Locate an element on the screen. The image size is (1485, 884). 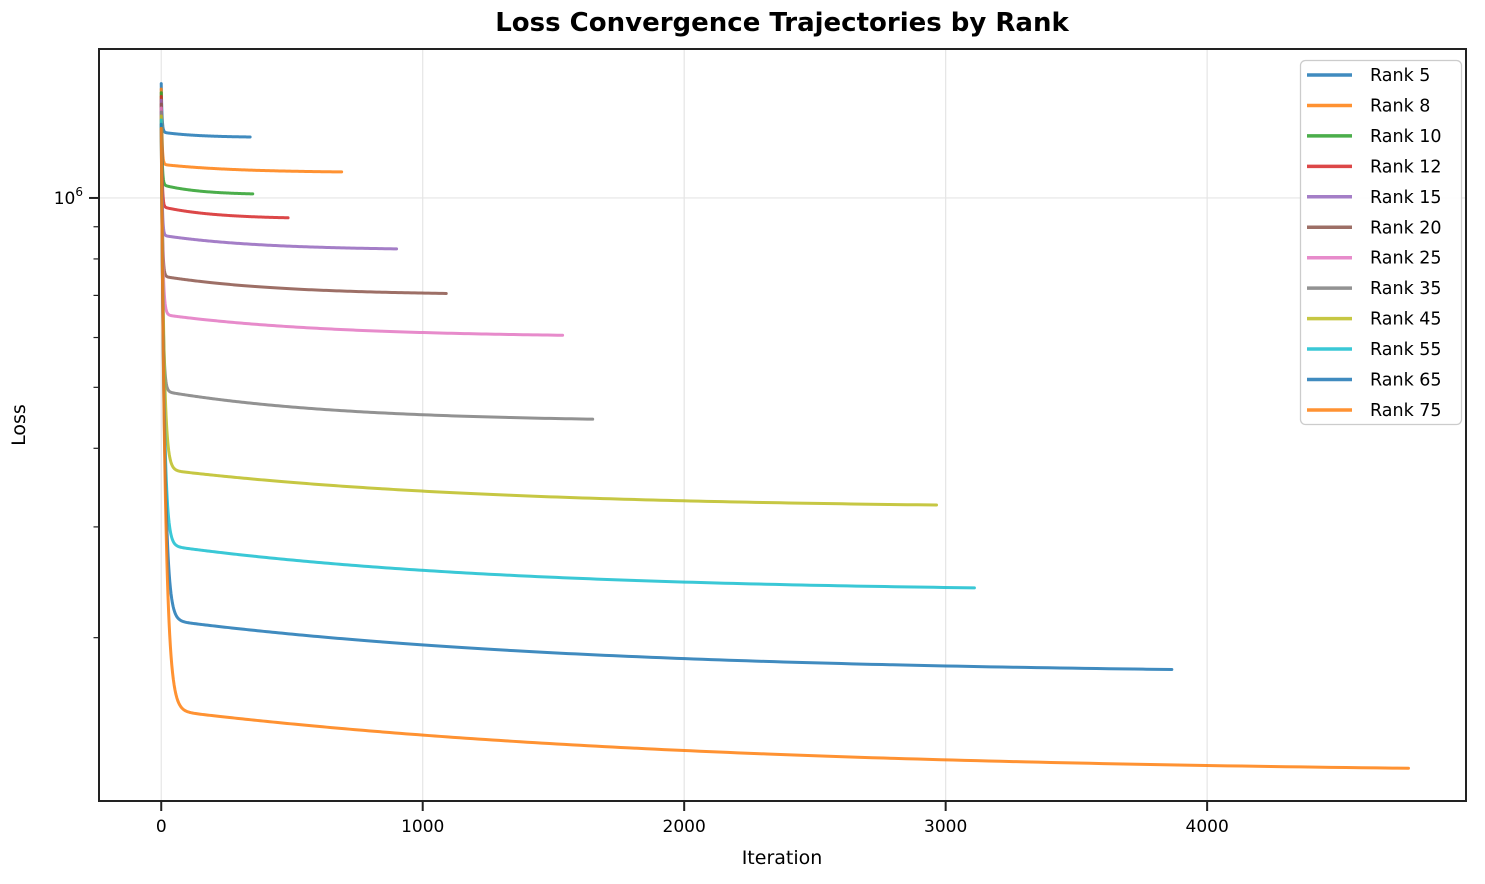
x-axis-label: Iteration is located at coordinates (782, 858).